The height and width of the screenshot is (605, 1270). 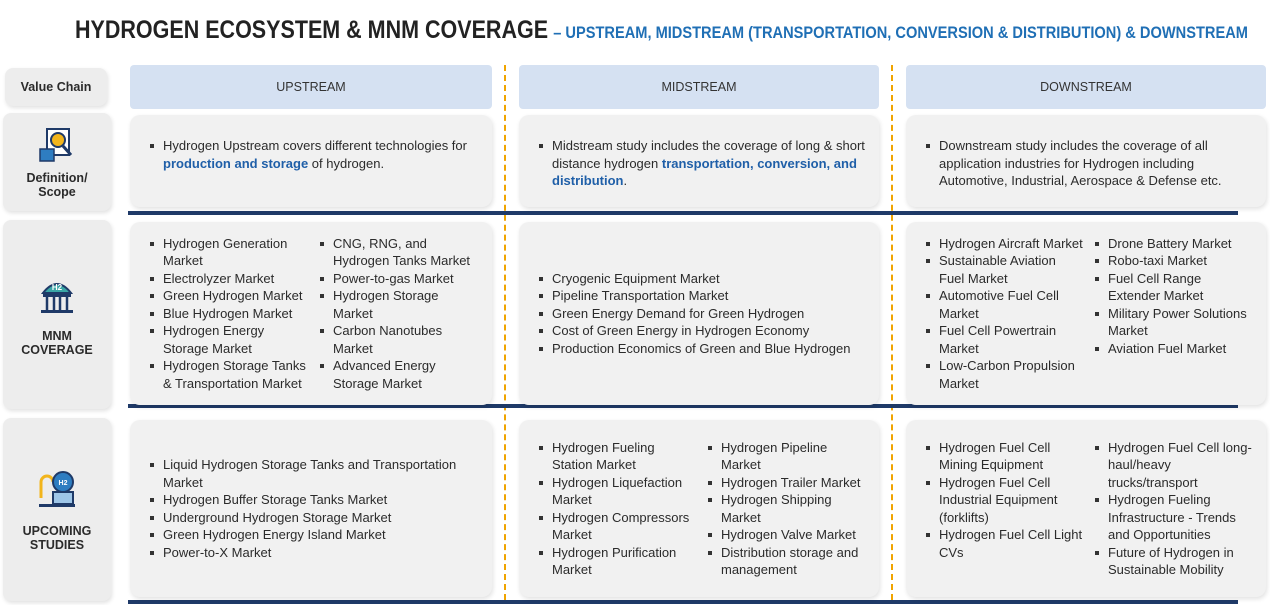 What do you see at coordinates (57, 530) in the screenshot?
I see `row-label-line: UPCOMING` at bounding box center [57, 530].